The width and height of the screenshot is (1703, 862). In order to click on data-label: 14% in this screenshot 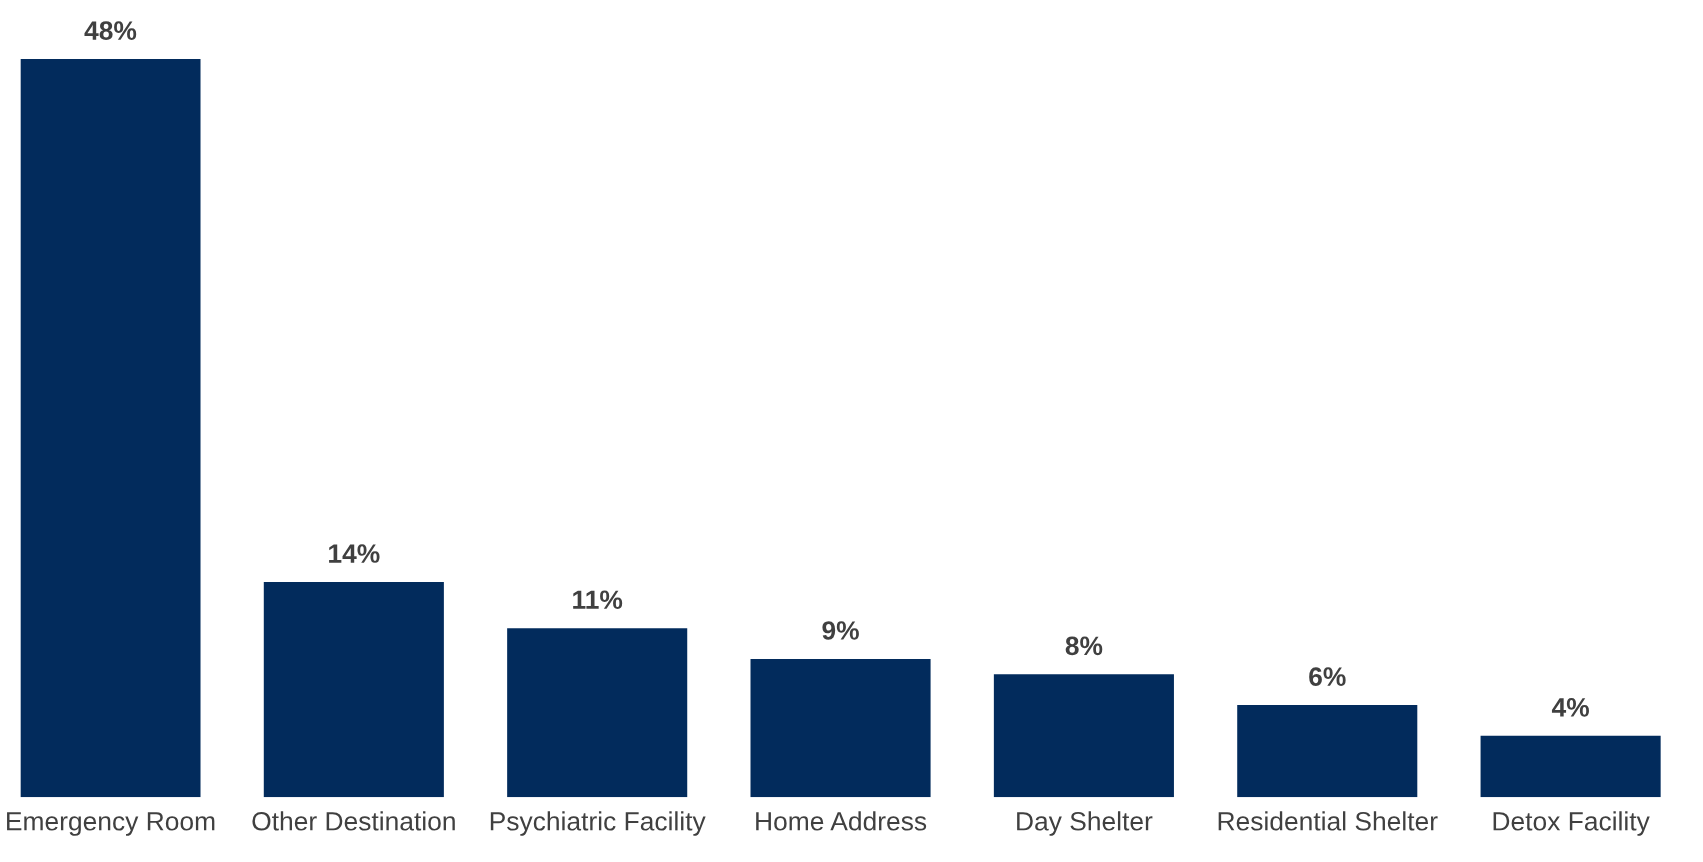, I will do `click(354, 553)`.